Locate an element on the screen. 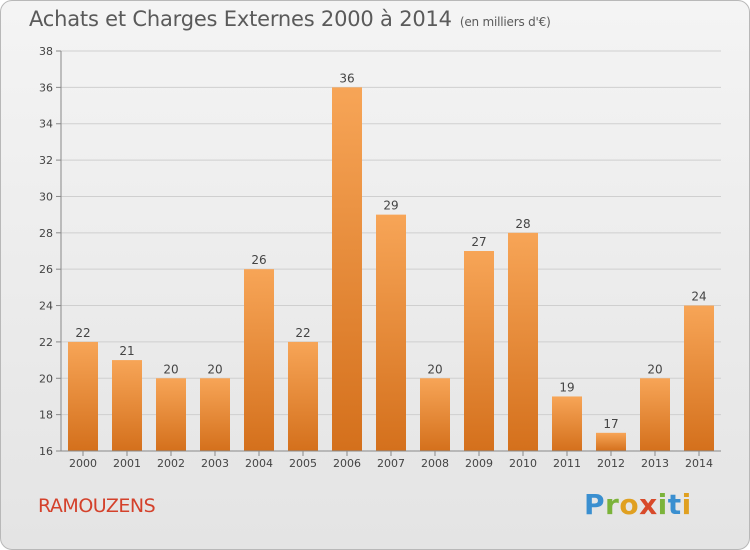 This screenshot has width=750, height=550. logo-letter: P is located at coordinates (595, 504).